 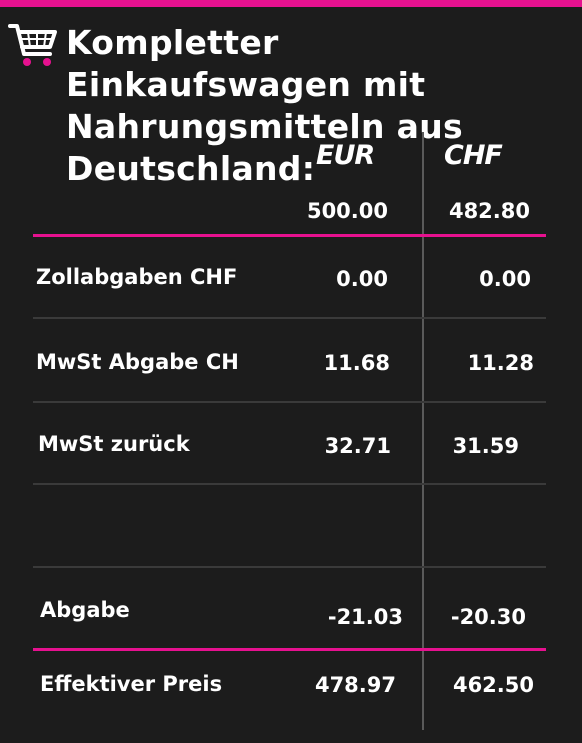 I want to click on row-value-chf: 0.00, so click(x=505, y=279).